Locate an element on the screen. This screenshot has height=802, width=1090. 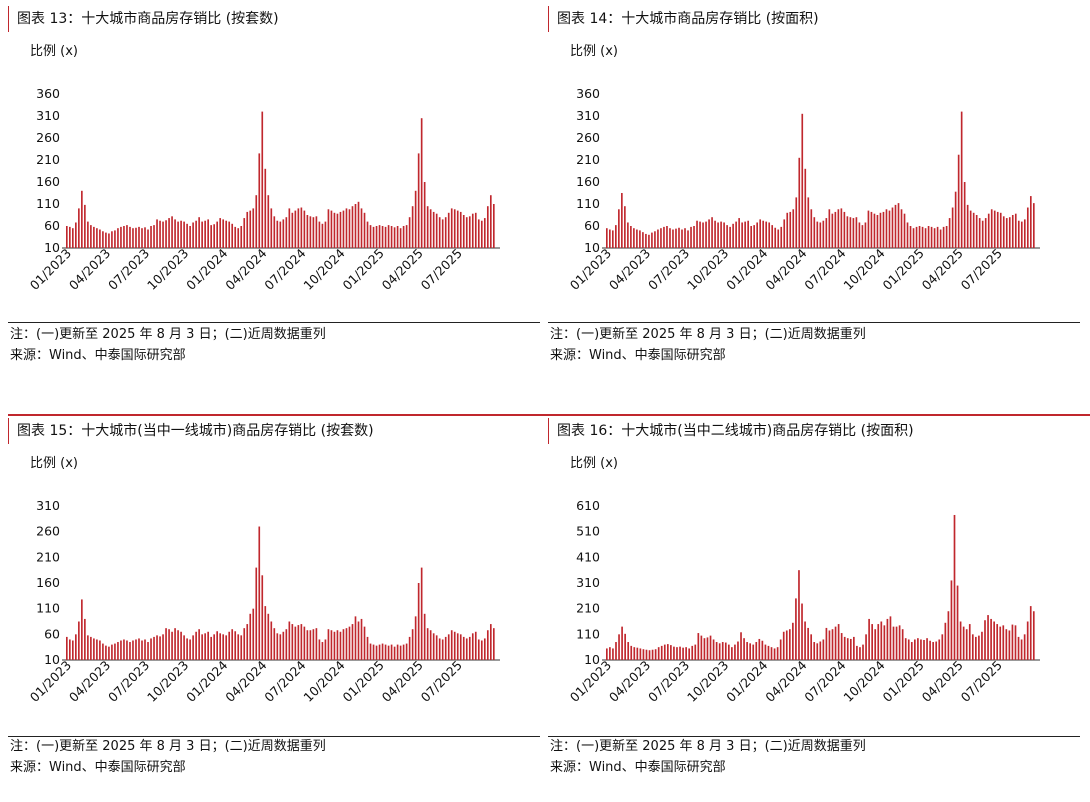
x-tick-label: 04/2023 is located at coordinates (629, 681).